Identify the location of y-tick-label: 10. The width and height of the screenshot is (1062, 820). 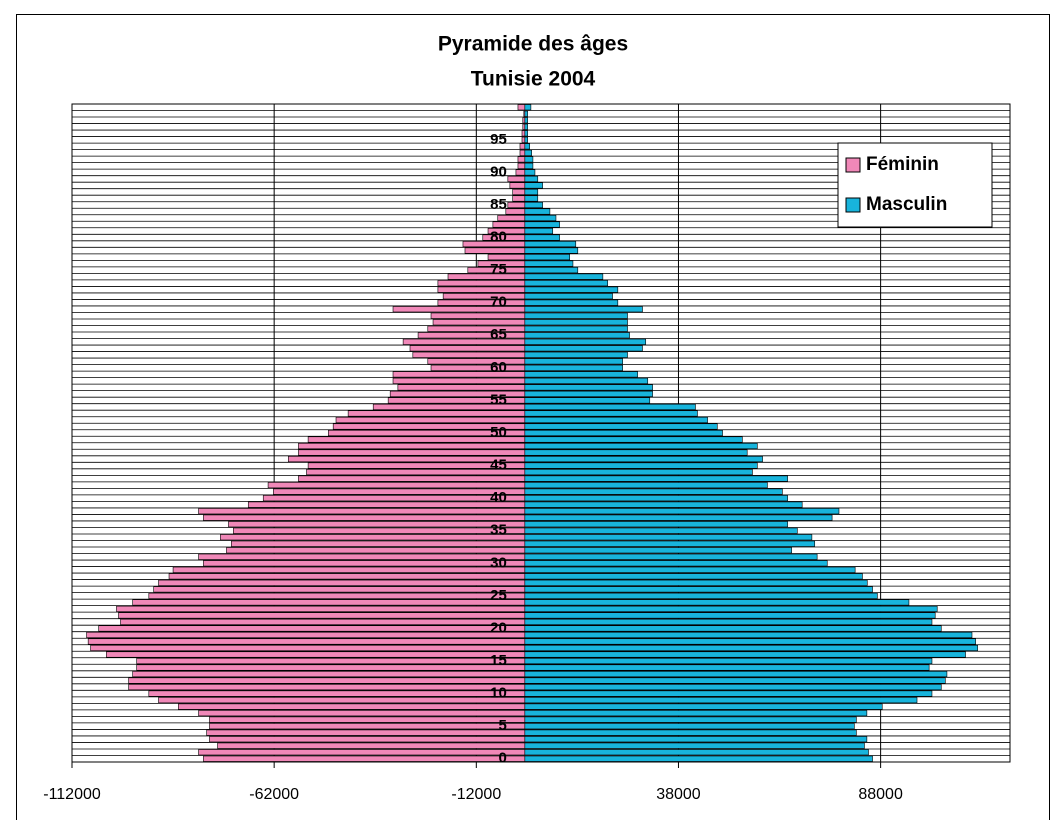
(498, 693).